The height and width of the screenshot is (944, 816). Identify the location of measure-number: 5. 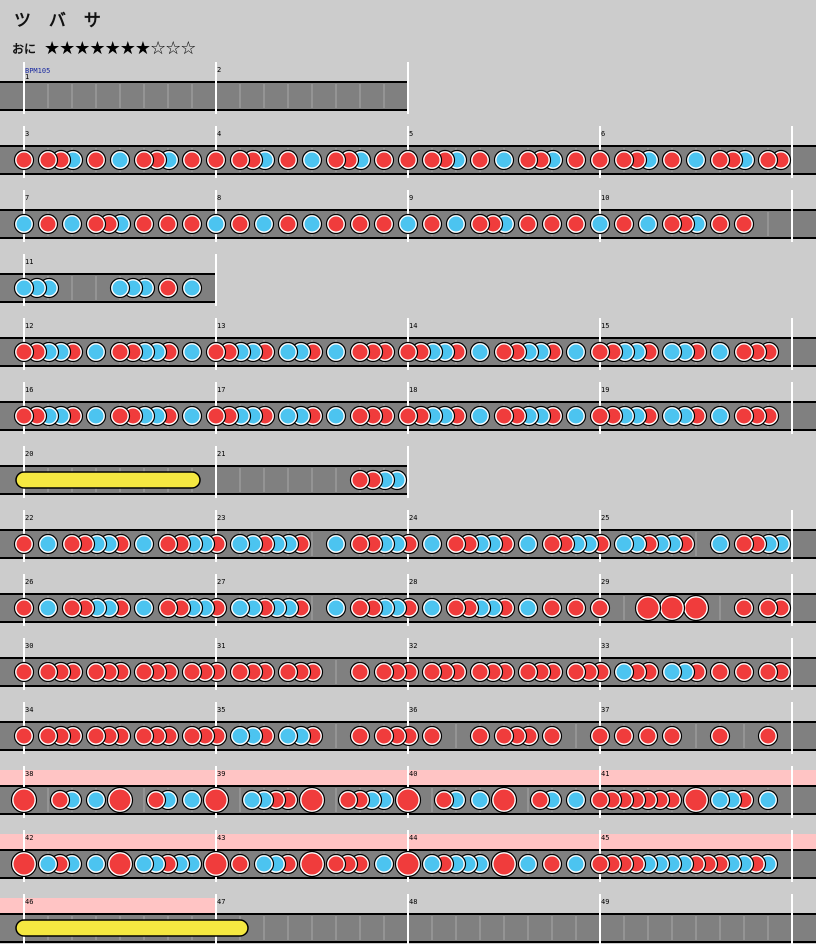
(411, 134).